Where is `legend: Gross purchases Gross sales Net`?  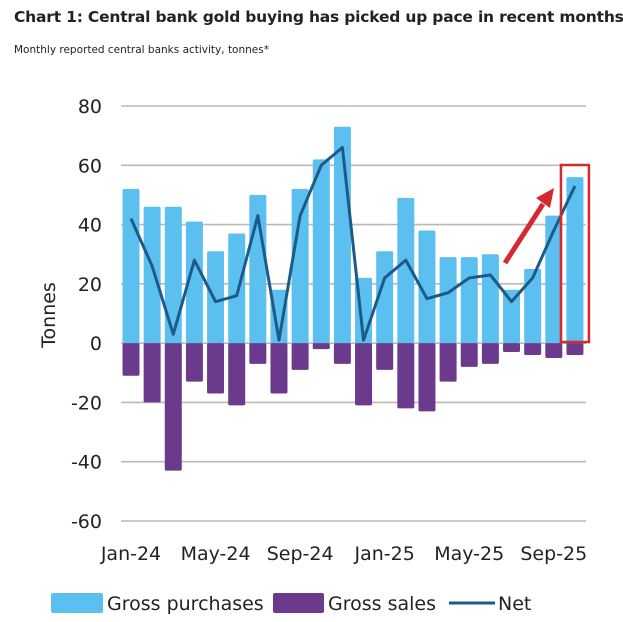
legend: Gross purchases Gross sales Net is located at coordinates (291, 604).